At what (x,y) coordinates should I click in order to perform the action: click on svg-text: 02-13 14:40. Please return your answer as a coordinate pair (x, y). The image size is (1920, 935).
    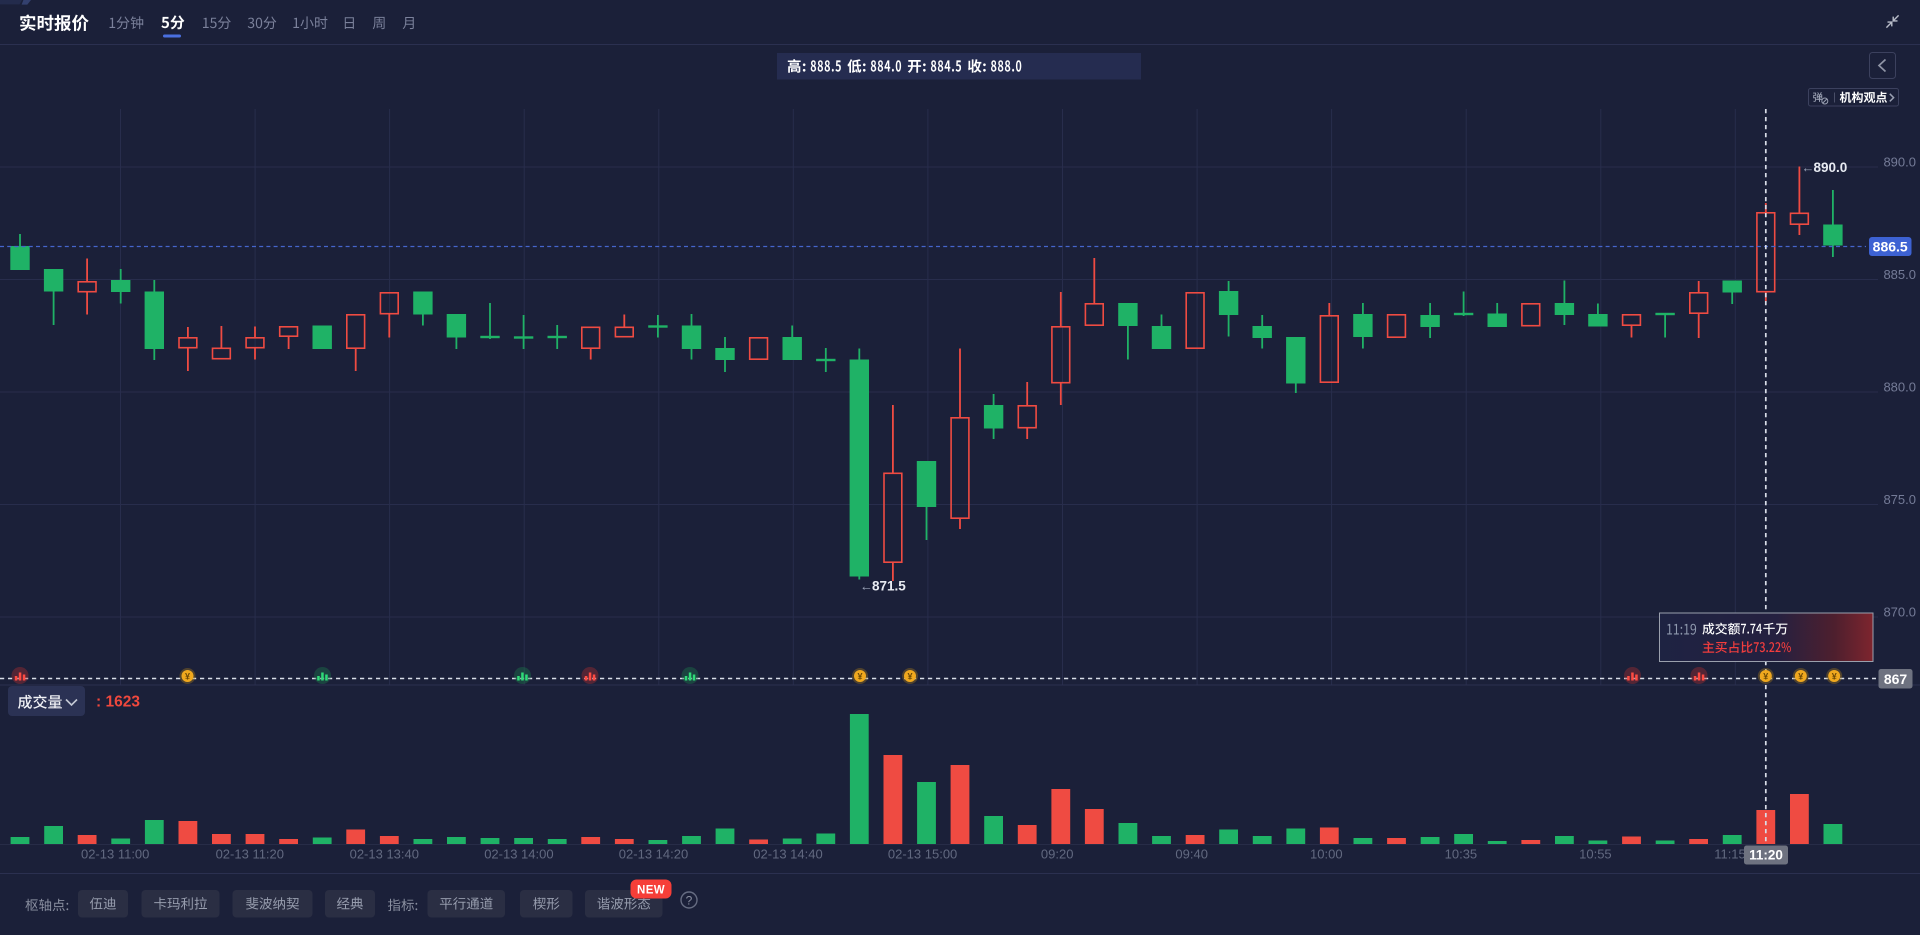
    Looking at the image, I should click on (787, 854).